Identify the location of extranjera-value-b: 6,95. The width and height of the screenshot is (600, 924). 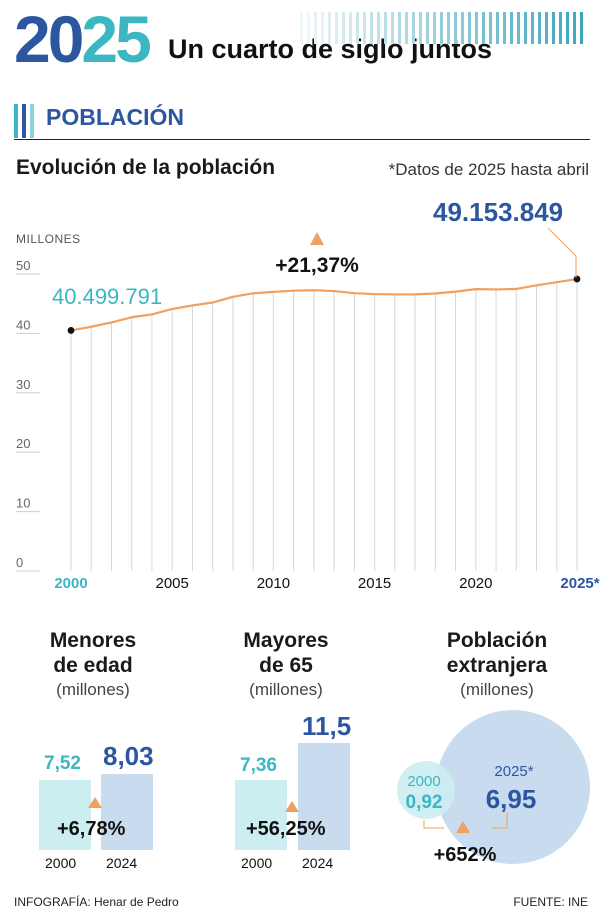
(511, 799).